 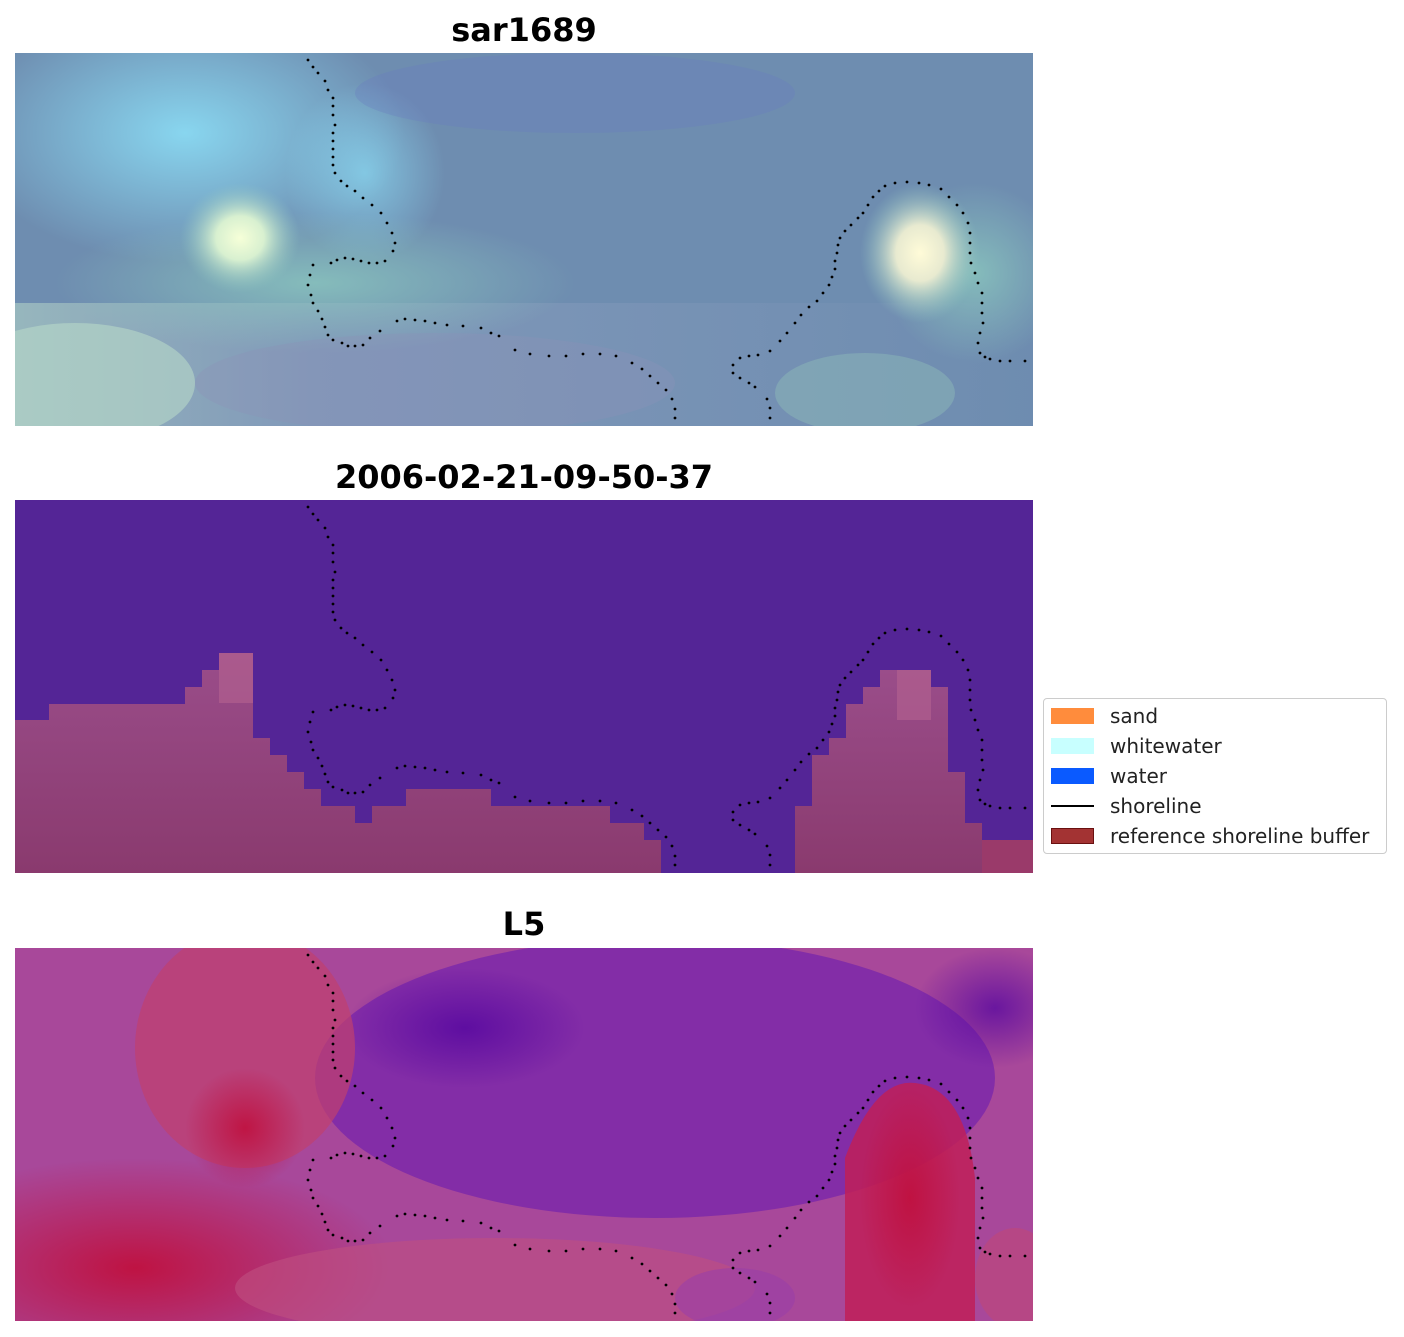 What do you see at coordinates (524, 477) in the screenshot?
I see `panel-title-classification: 2006-02-21-09-50-37` at bounding box center [524, 477].